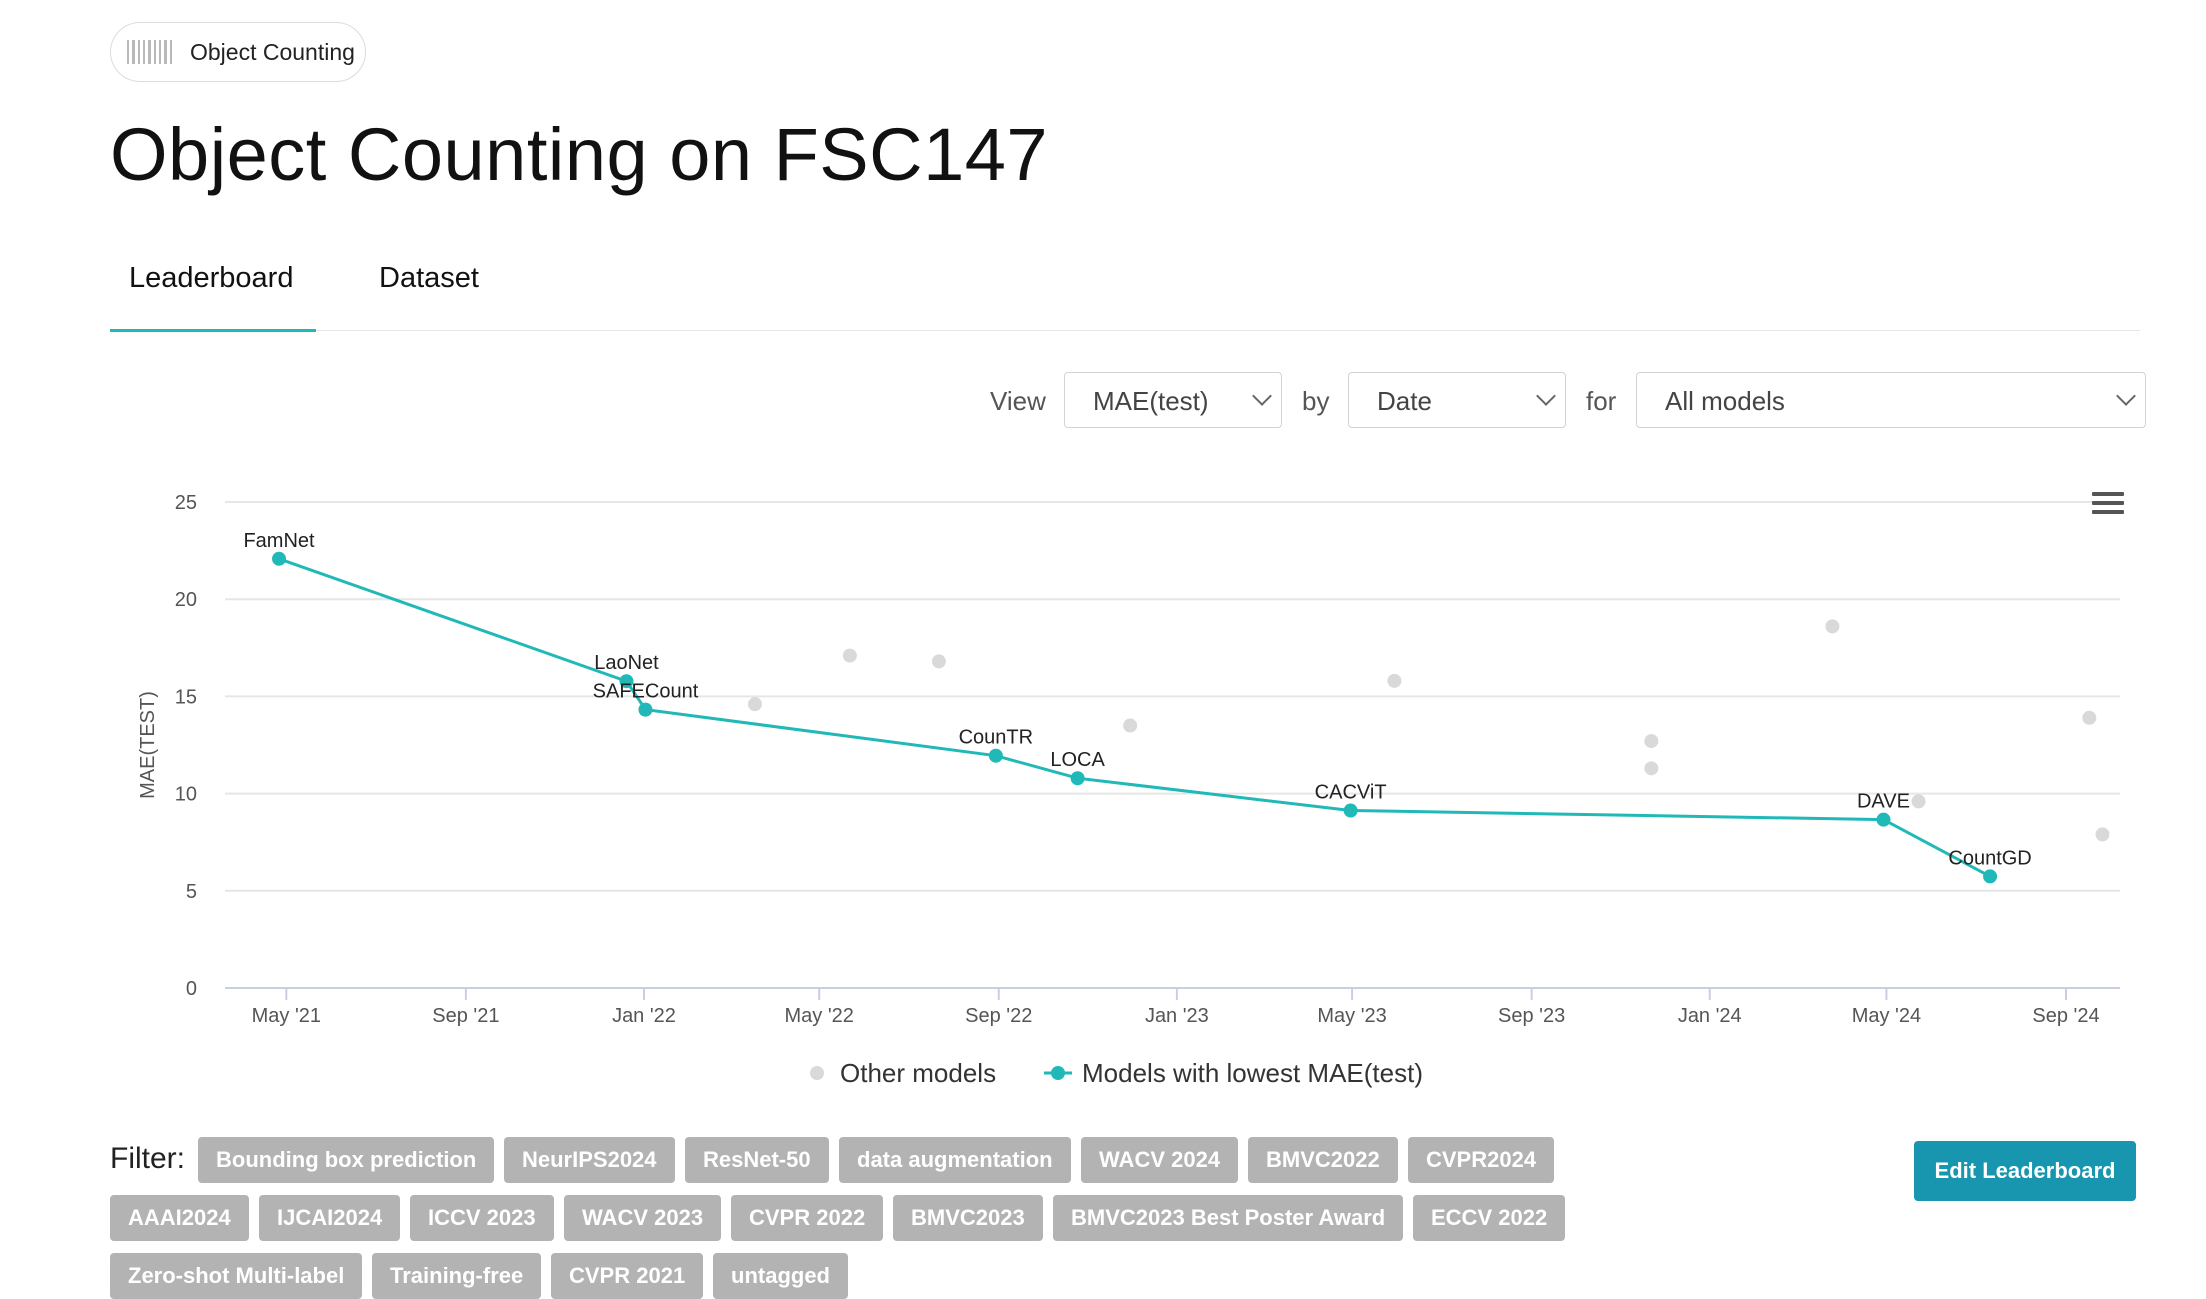 The height and width of the screenshot is (1299, 2206). What do you see at coordinates (1316, 401) in the screenshot?
I see `by-label: by` at bounding box center [1316, 401].